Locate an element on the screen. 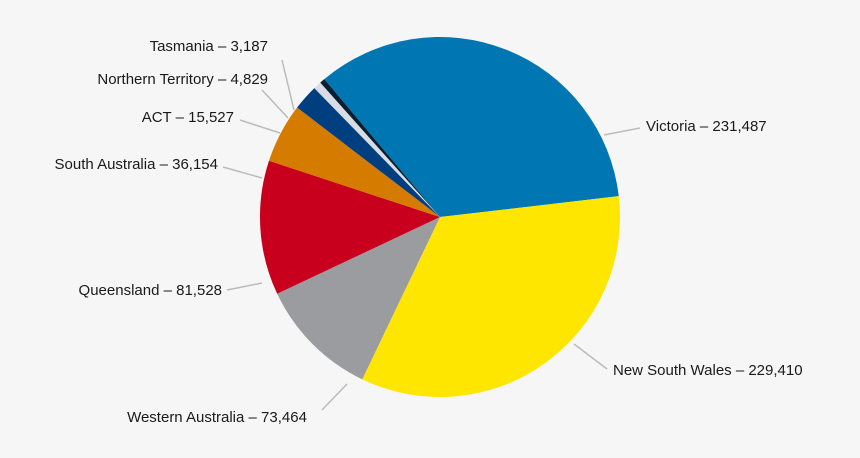  slice-label: South Australia – 36,154 is located at coordinates (136, 164).